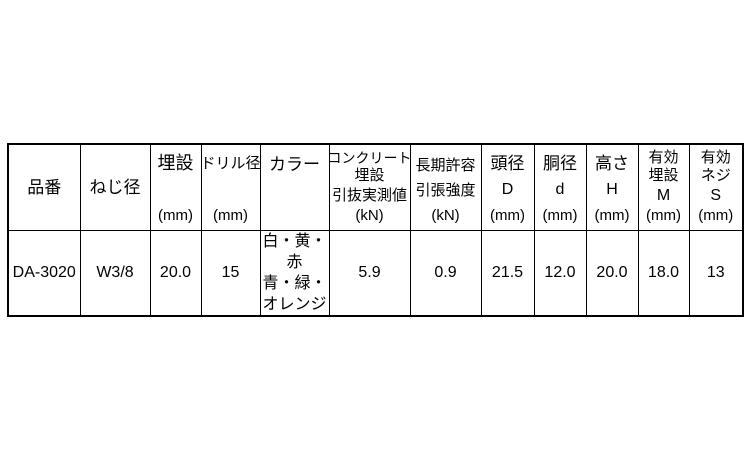 Image resolution: width=750 pixels, height=450 pixels. Describe the element at coordinates (369, 158) in the screenshot. I see `col-header-concrete-pullout-line1: コンクリート` at that location.